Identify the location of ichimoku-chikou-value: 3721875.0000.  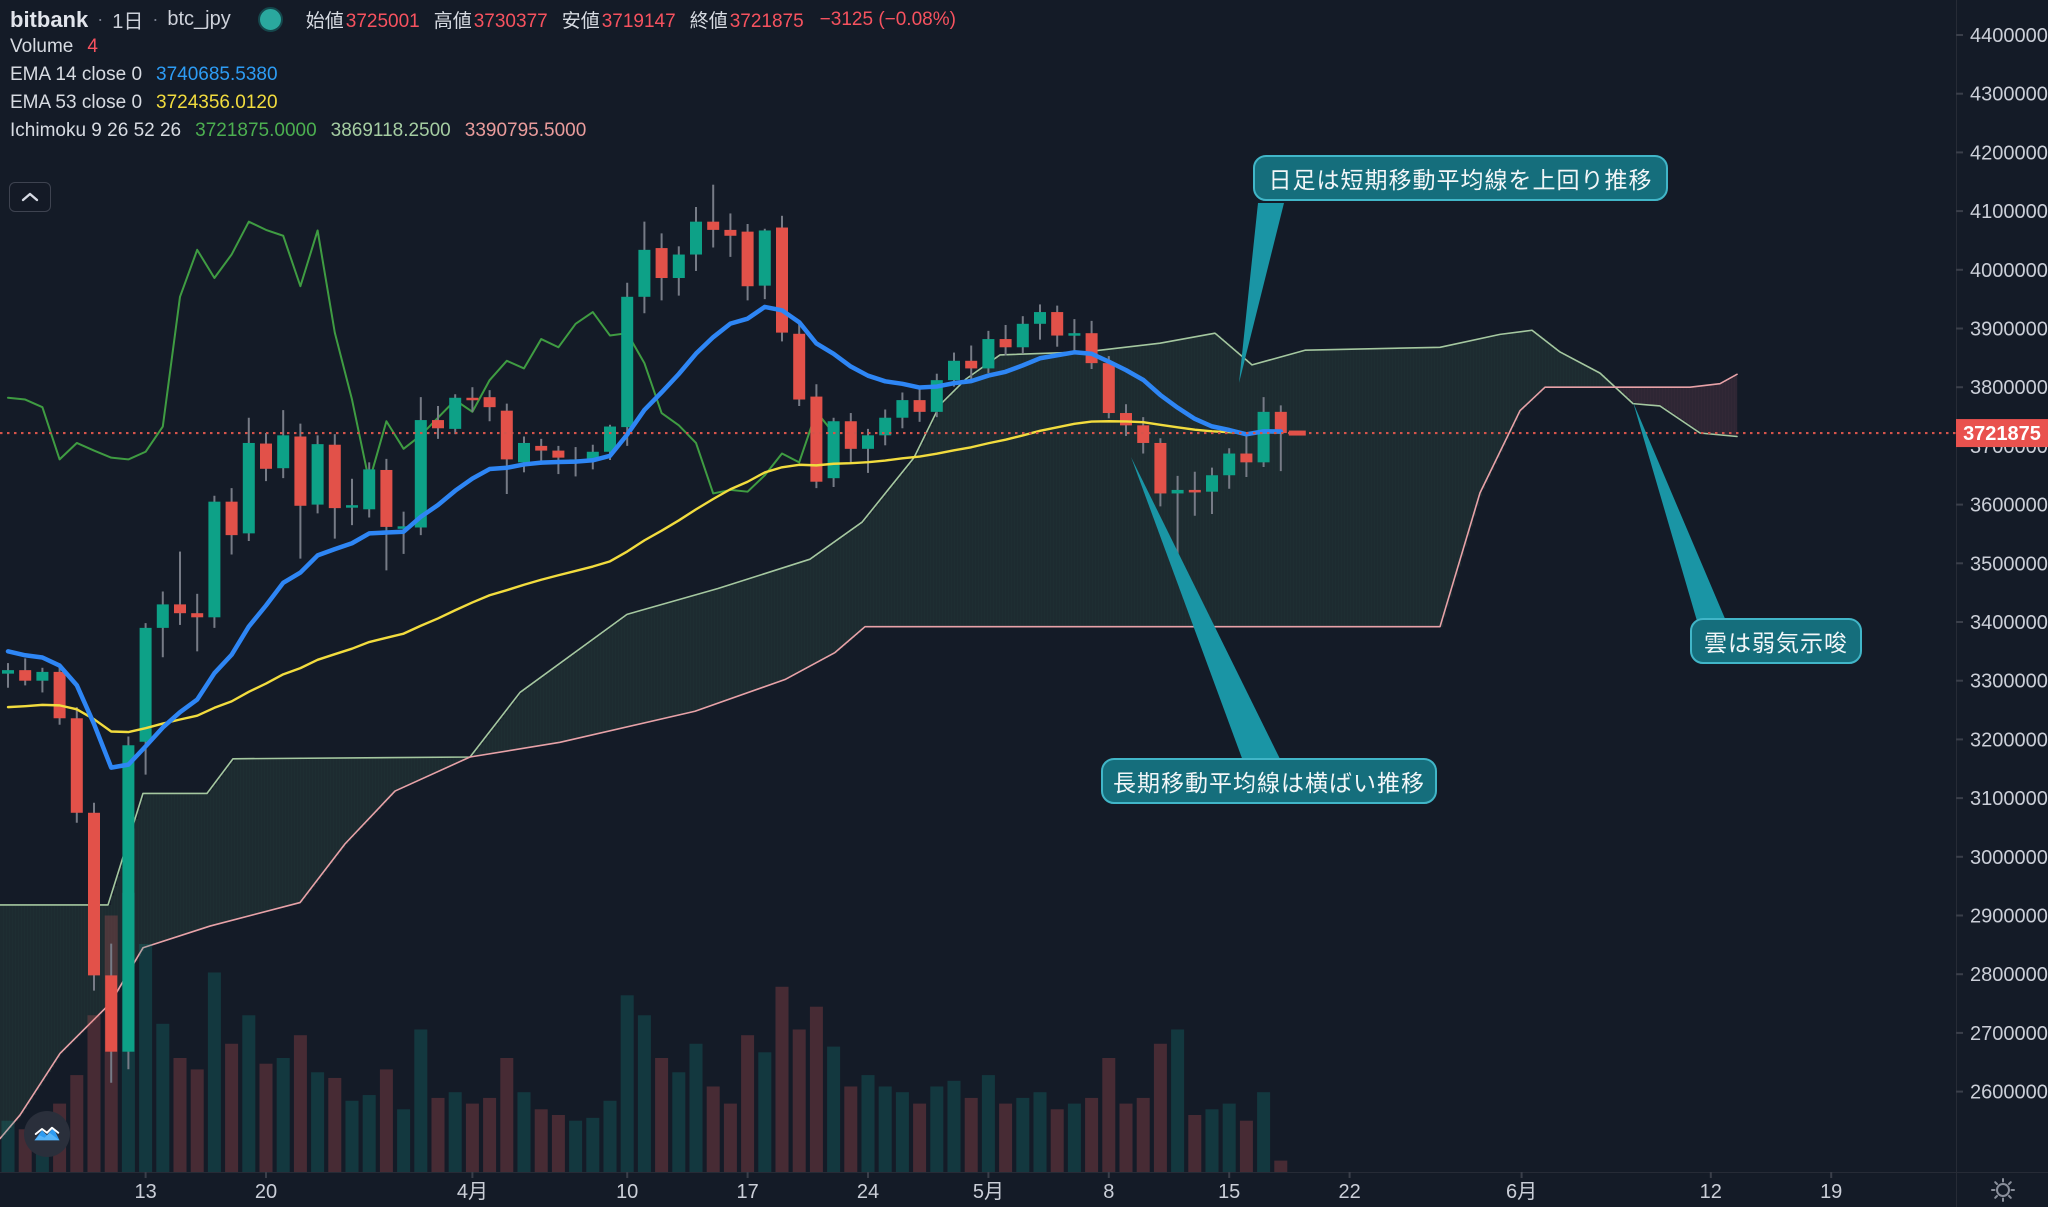
(256, 130).